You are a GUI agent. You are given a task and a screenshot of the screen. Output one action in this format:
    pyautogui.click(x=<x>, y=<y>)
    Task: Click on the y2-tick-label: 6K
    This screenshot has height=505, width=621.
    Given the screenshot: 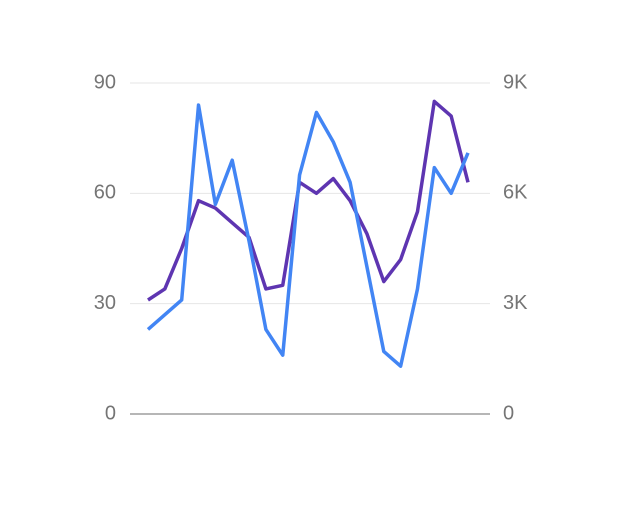 What is the action you would take?
    pyautogui.click(x=515, y=193)
    